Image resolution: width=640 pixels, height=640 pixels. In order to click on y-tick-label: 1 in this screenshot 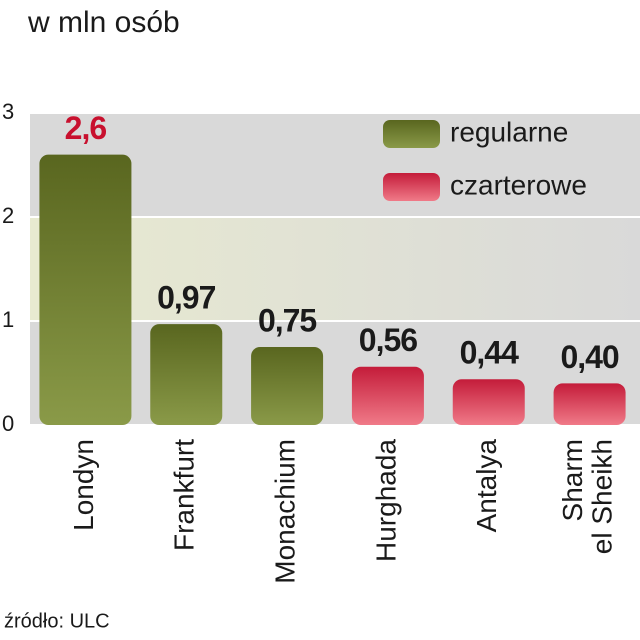, I will do `click(8, 319)`.